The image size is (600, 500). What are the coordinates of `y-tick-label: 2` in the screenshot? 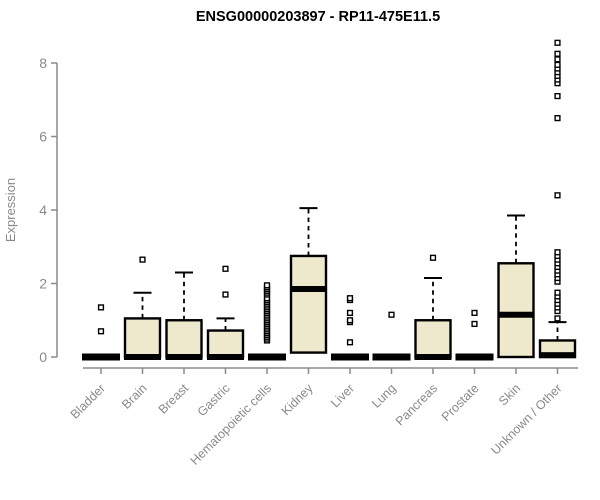 It's located at (43, 284).